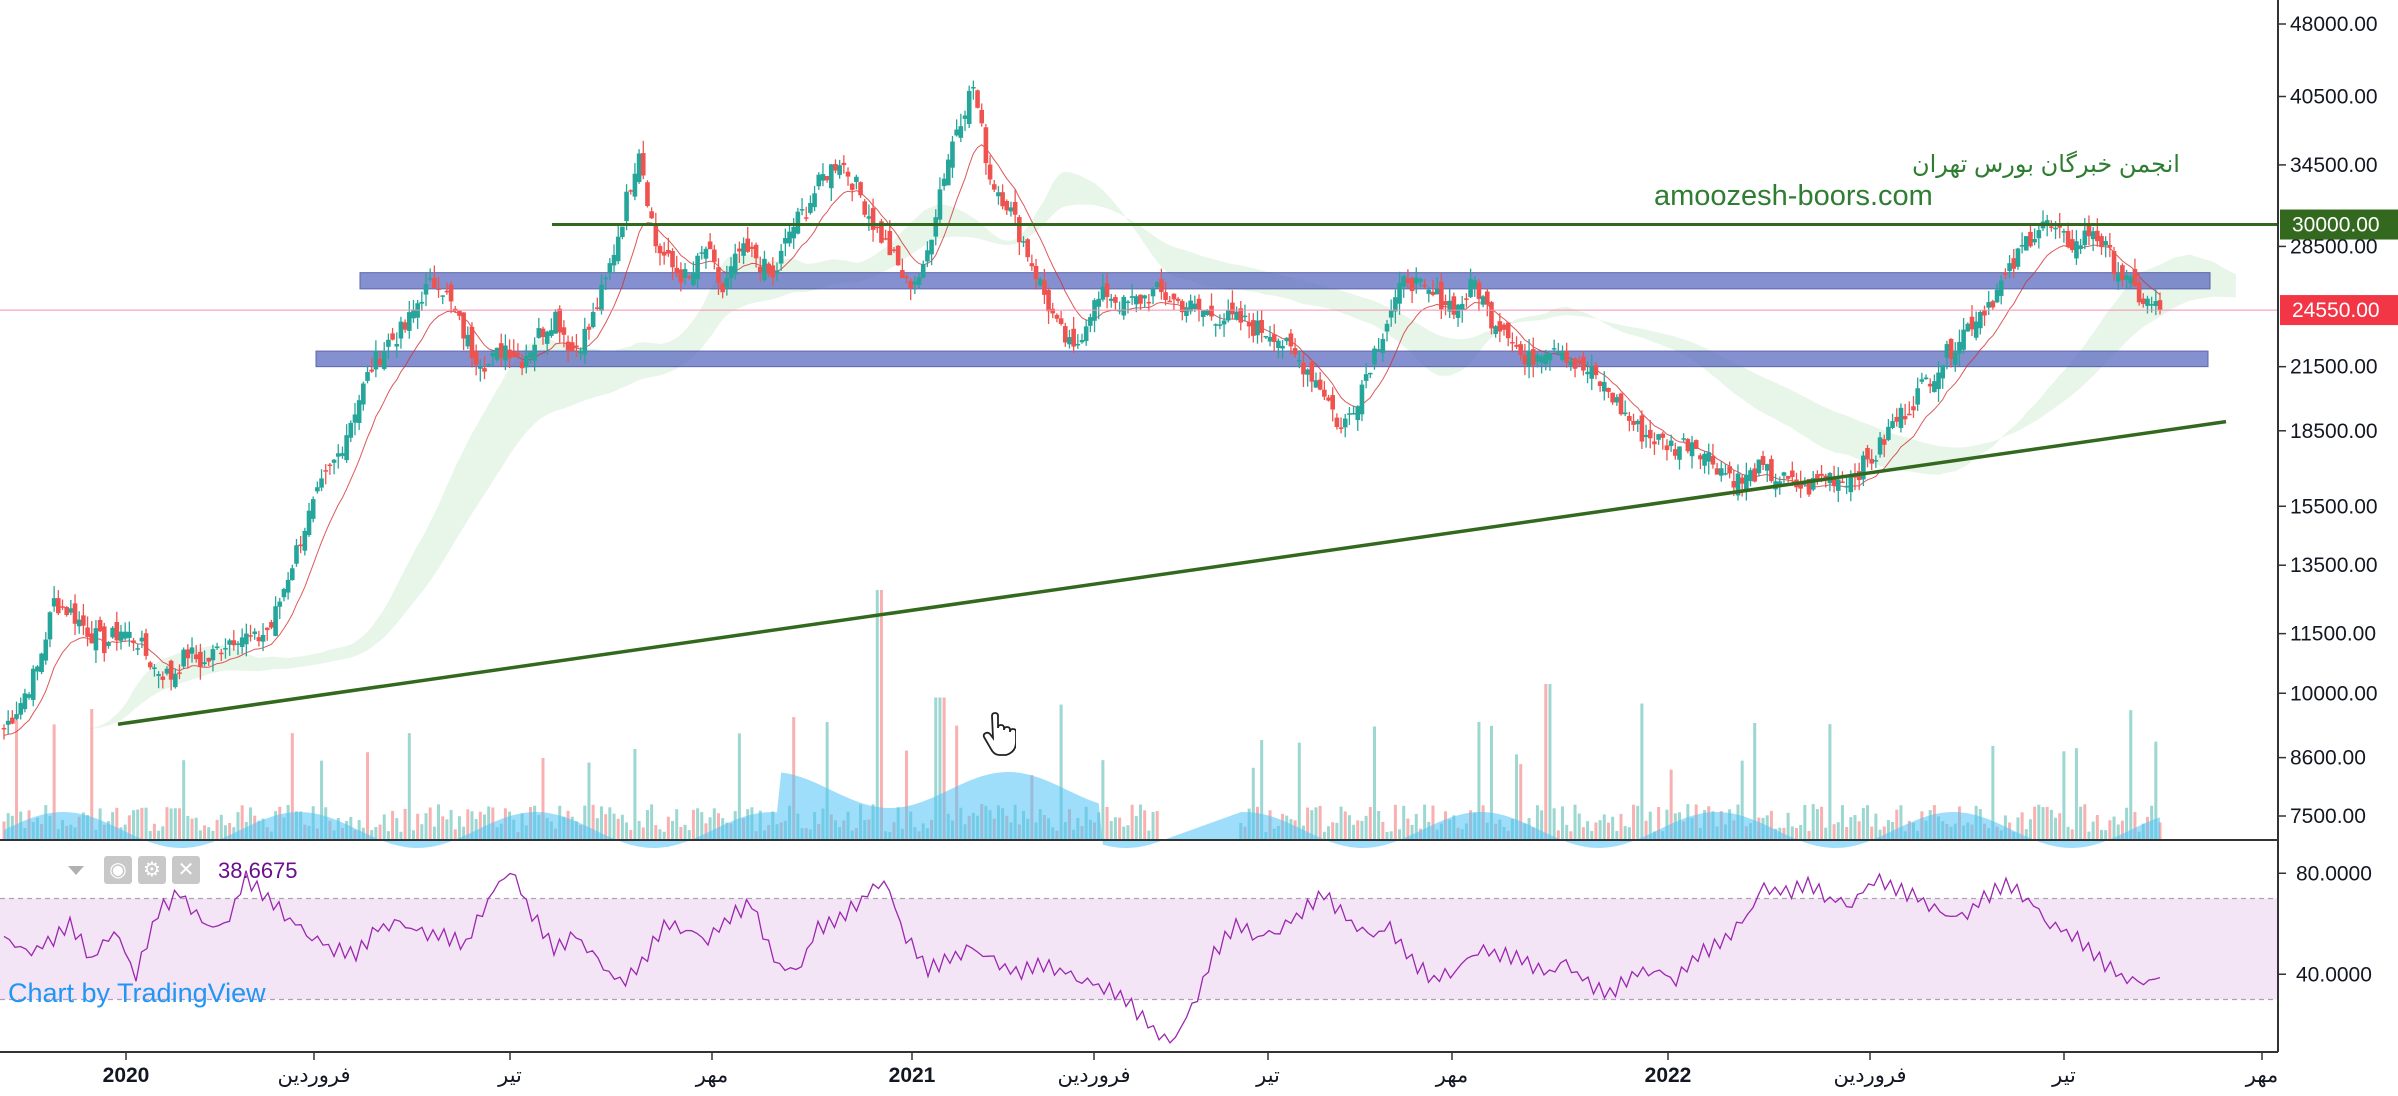  Describe the element at coordinates (186, 870) in the screenshot. I see `close-icon: ✕` at that location.